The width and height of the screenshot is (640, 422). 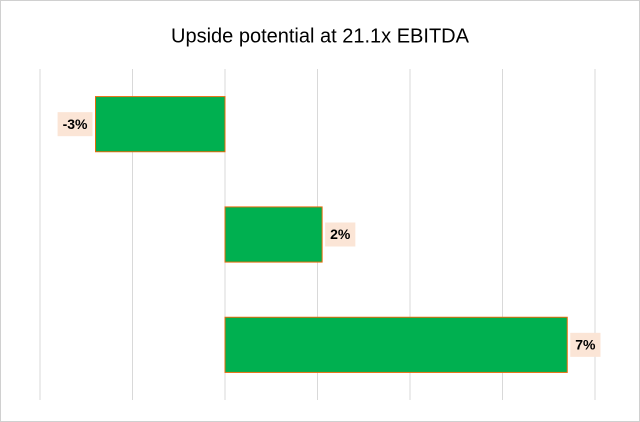 I want to click on value-label: -3%, so click(x=75, y=124).